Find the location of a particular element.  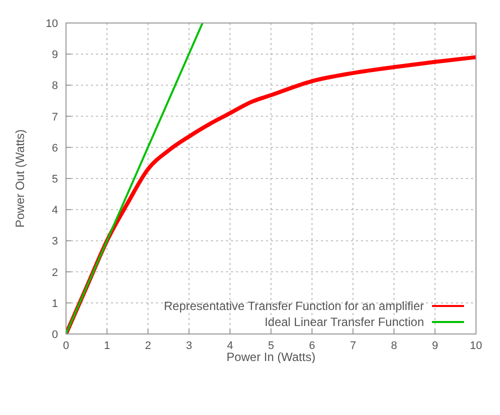

y-tick-label: 8 is located at coordinates (55, 86).